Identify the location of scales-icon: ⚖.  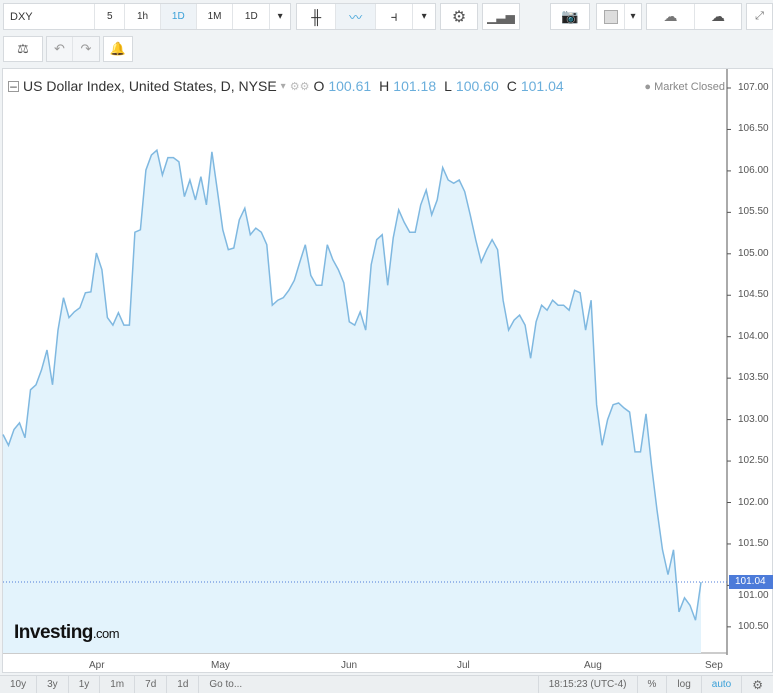
(23, 48).